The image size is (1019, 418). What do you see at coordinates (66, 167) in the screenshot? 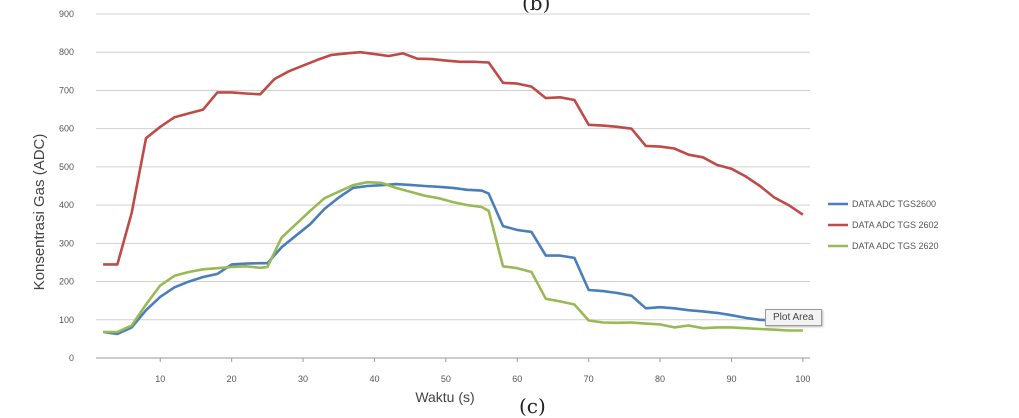
I see `y-tick-label-500: 500` at bounding box center [66, 167].